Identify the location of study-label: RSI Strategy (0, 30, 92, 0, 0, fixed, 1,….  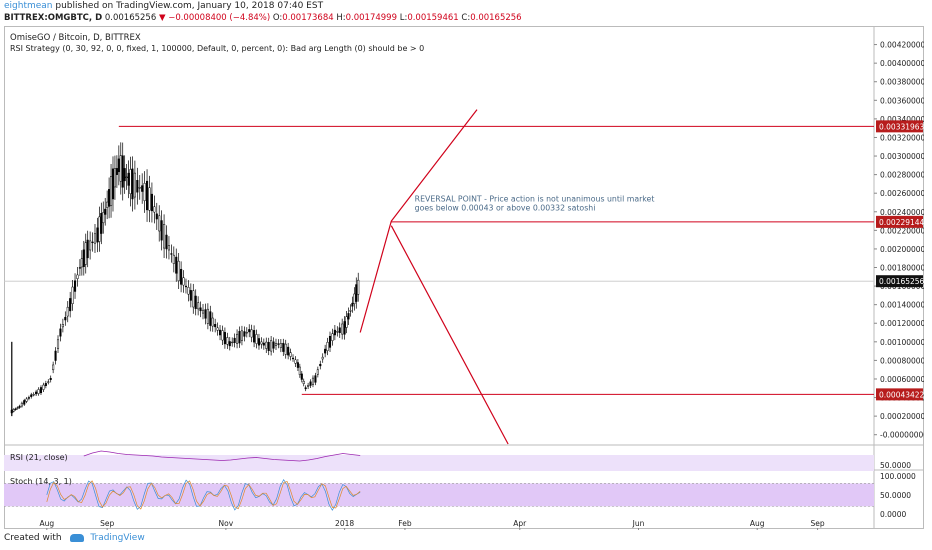
(217, 48).